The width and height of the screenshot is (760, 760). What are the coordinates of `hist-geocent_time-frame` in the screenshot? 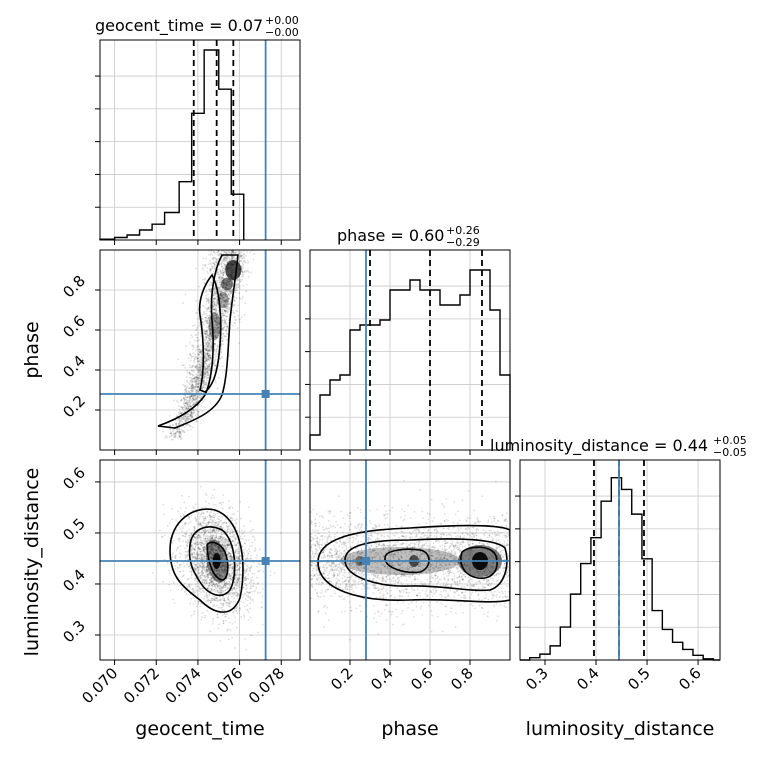 It's located at (200, 140).